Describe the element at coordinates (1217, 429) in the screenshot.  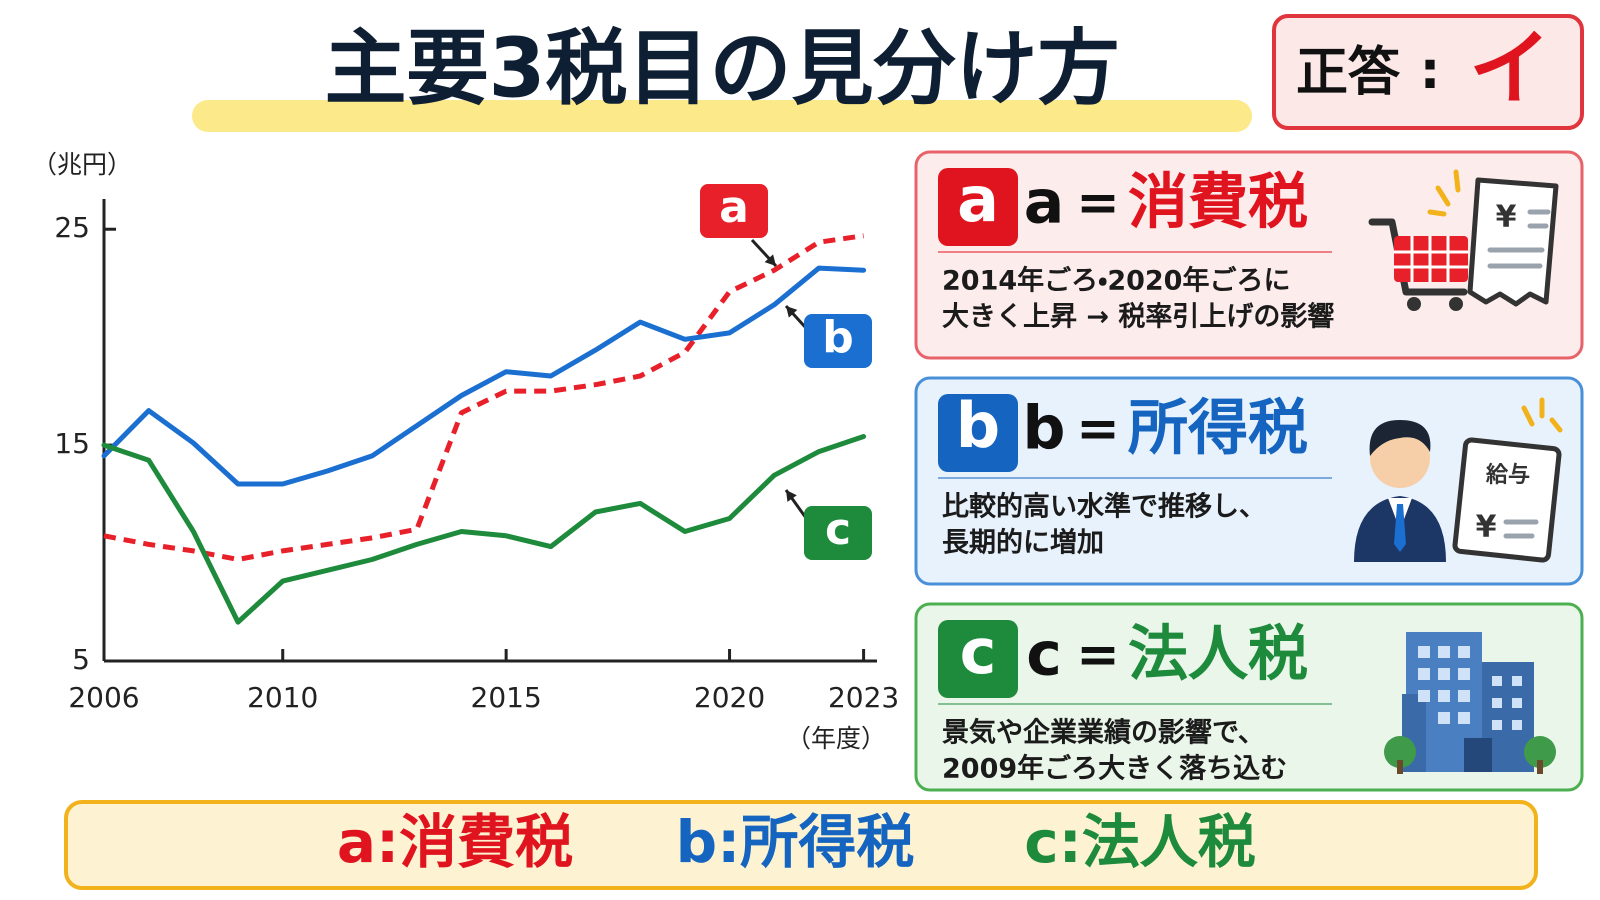
I see `card-tax: 所得税` at that location.